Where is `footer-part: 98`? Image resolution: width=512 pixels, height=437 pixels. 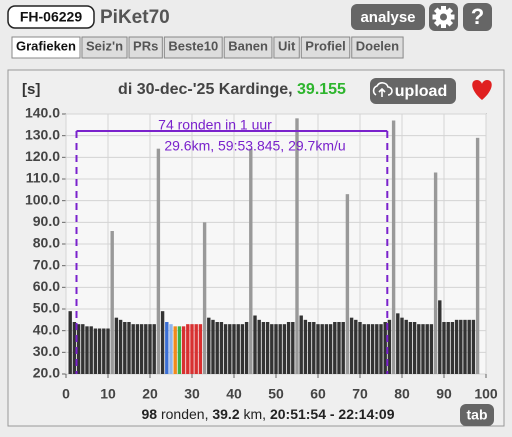
footer-part: 98 is located at coordinates (150, 414).